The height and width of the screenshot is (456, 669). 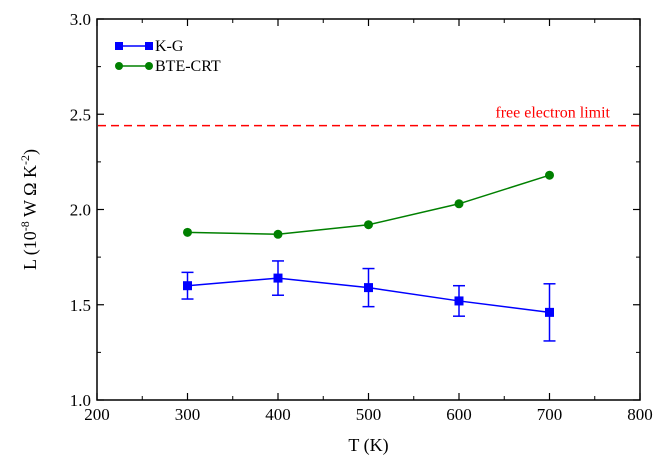 What do you see at coordinates (168, 56) in the screenshot?
I see `legend: K-G BTE-CRT` at bounding box center [168, 56].